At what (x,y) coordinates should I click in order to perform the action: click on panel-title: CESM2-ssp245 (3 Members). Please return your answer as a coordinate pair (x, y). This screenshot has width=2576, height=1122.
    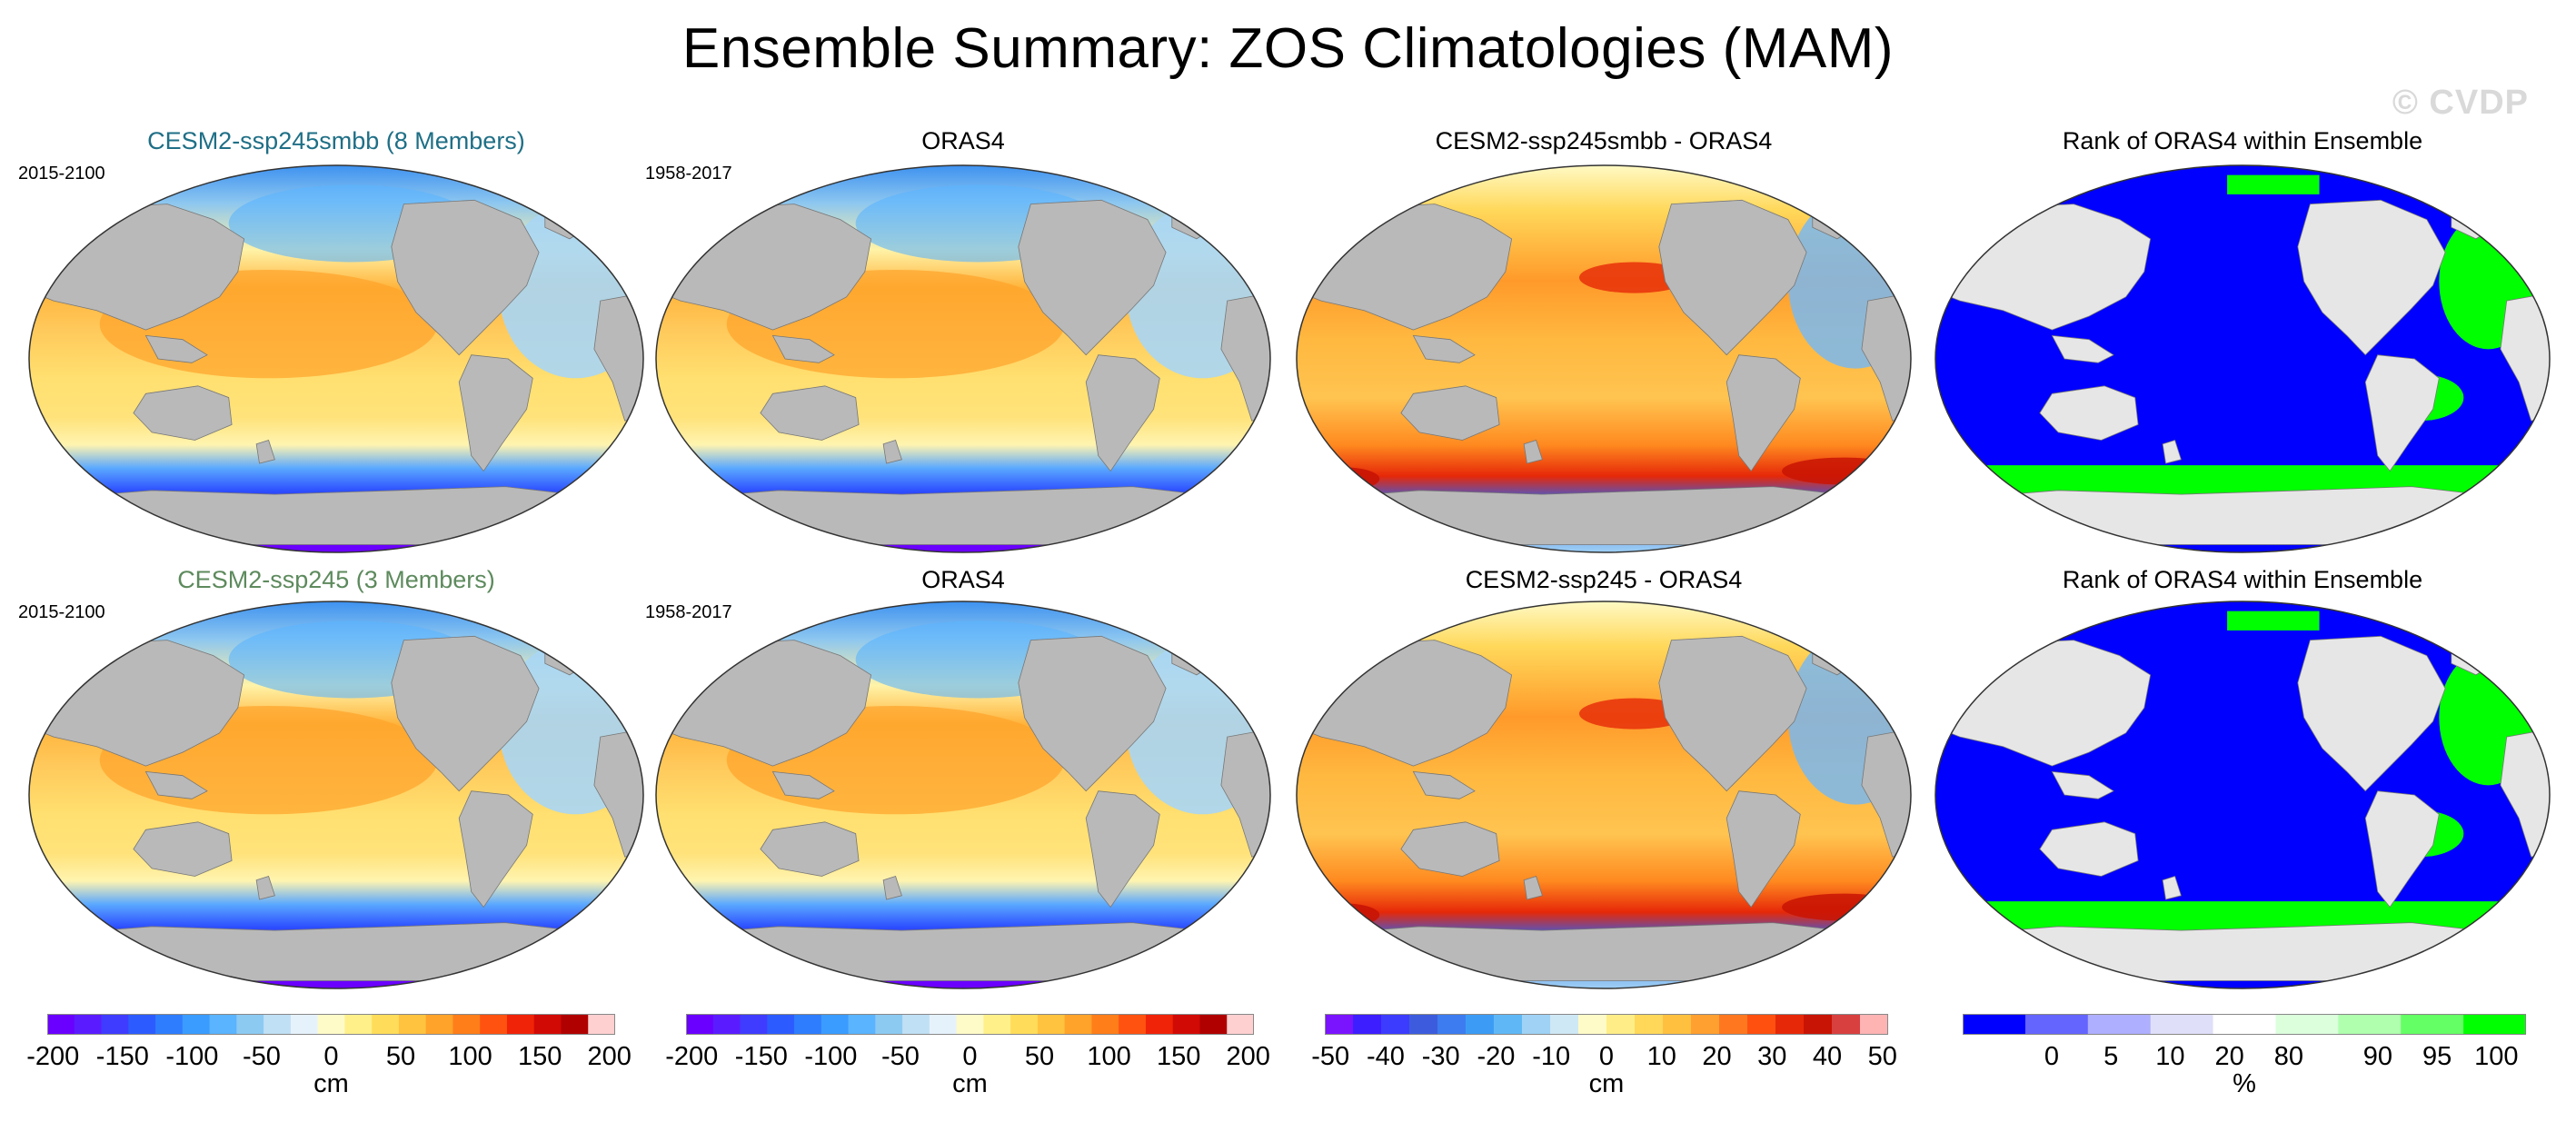
    Looking at the image, I should click on (336, 579).